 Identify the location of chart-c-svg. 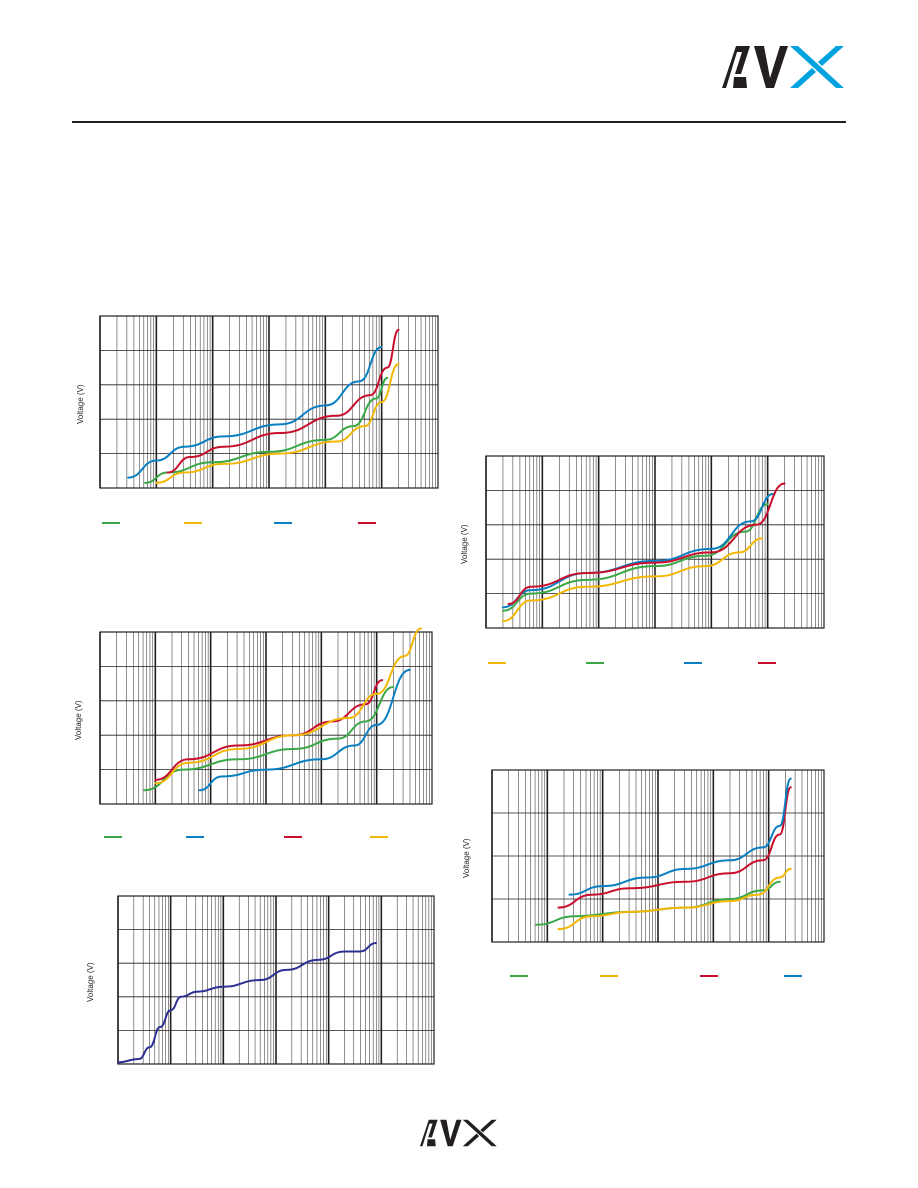
(266, 716).